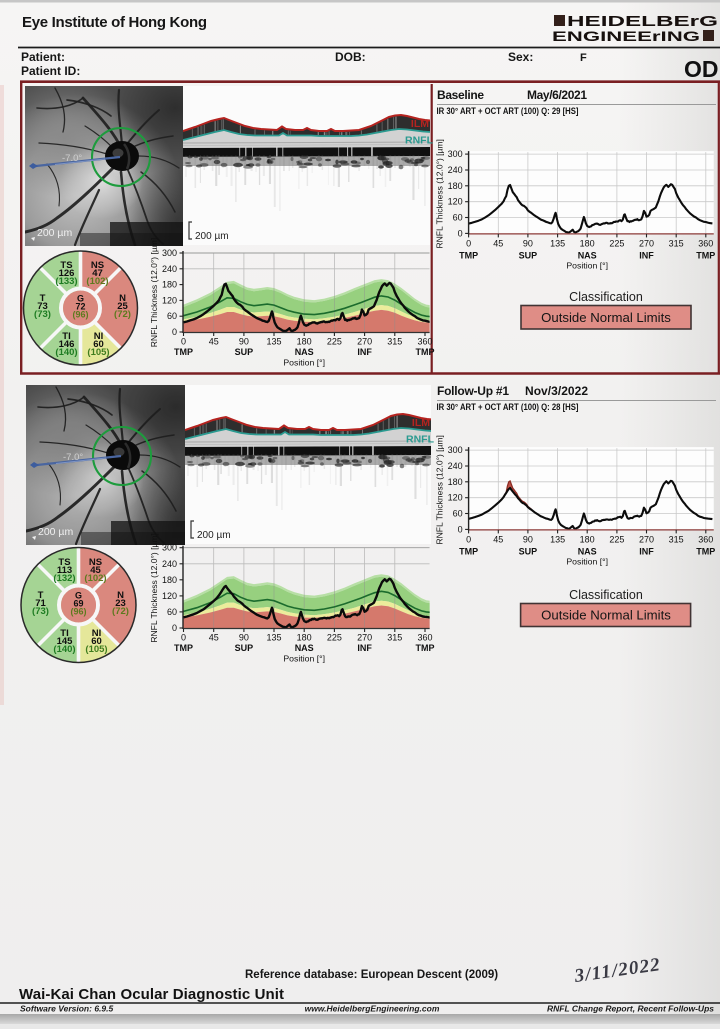 The image size is (720, 1029). Describe the element at coordinates (642, 21) in the screenshot. I see `svg-text: HEIDELBErG` at that location.